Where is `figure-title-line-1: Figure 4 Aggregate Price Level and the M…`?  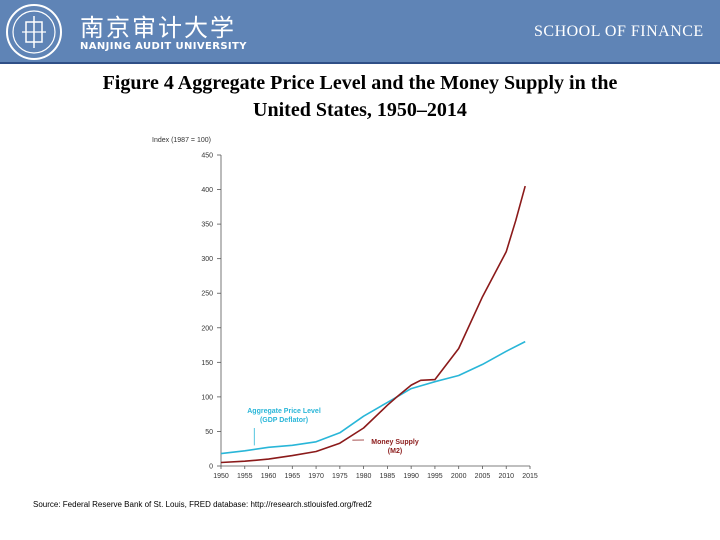 figure-title-line-1: Figure 4 Aggregate Price Level and the M… is located at coordinates (360, 83).